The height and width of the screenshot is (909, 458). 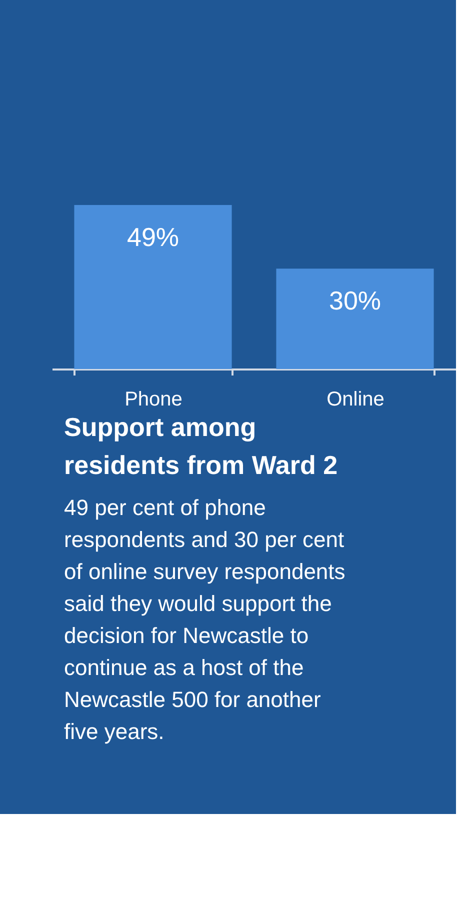 What do you see at coordinates (355, 399) in the screenshot?
I see `x-tick-label: Online` at bounding box center [355, 399].